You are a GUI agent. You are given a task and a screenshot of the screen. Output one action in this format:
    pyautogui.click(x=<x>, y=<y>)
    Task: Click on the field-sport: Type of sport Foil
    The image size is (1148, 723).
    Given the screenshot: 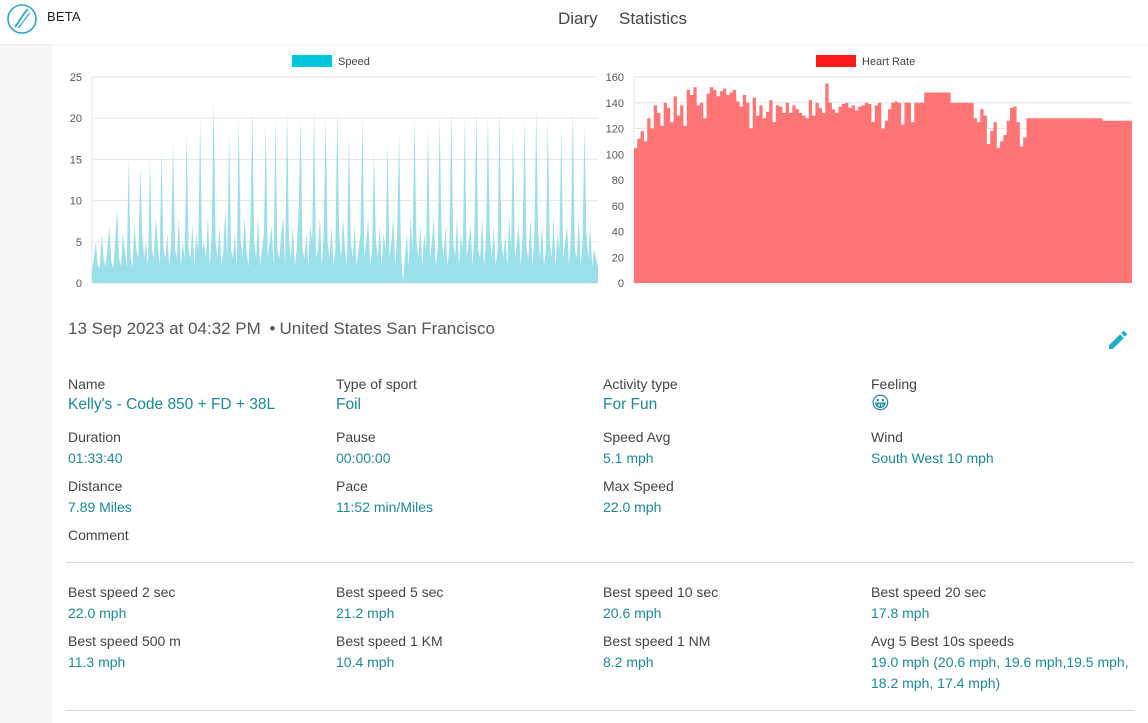 What is the action you would take?
    pyautogui.click(x=376, y=394)
    